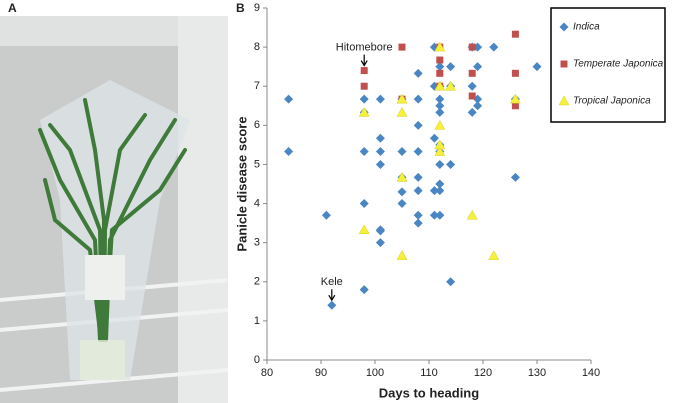  What do you see at coordinates (257, 125) in the screenshot?
I see `y-tick-label: 6` at bounding box center [257, 125].